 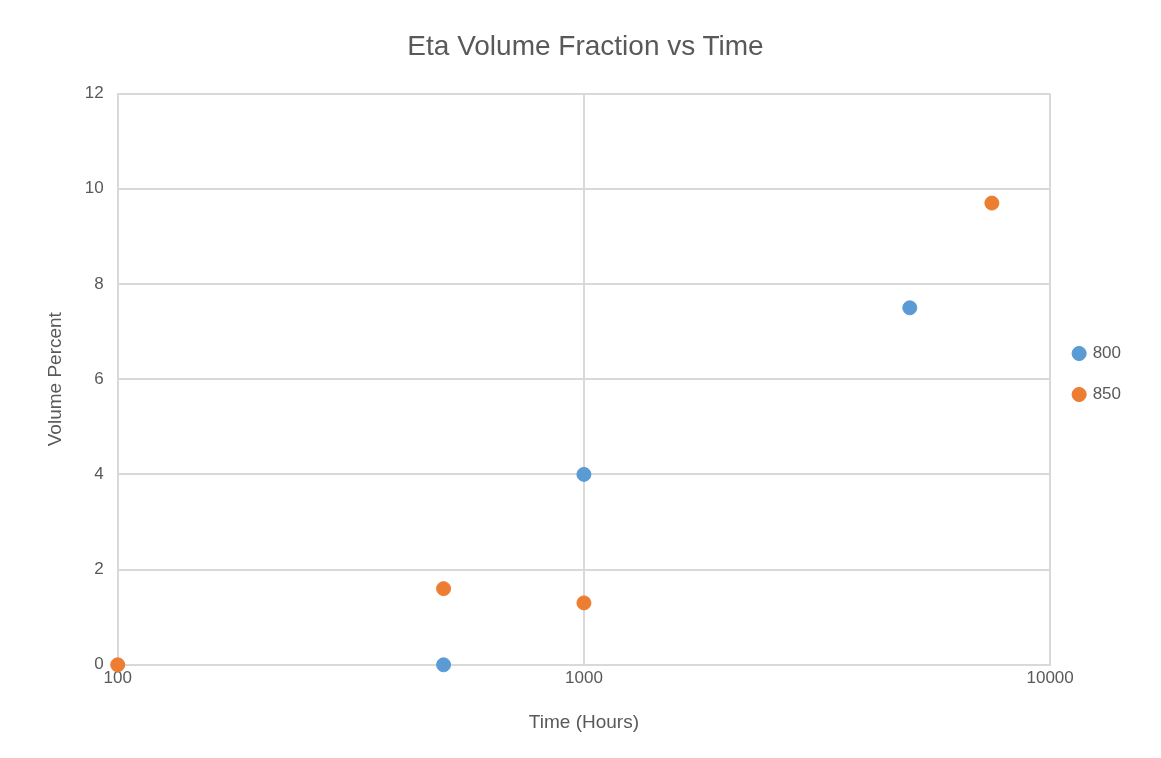 I want to click on y-tick-label: 8, so click(x=99, y=283).